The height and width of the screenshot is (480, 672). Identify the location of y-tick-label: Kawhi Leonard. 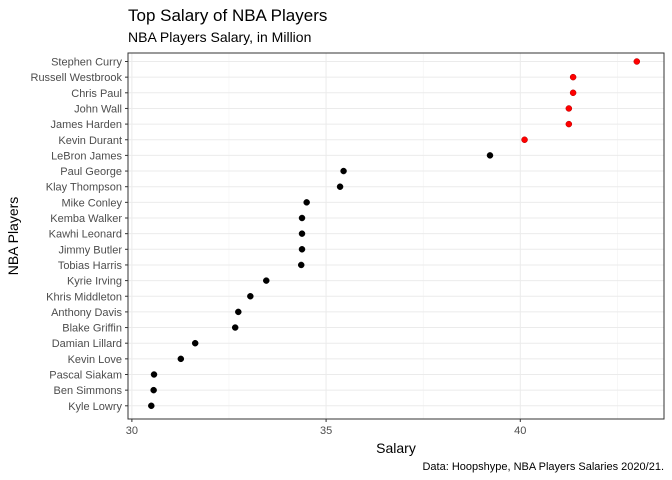
(85, 235).